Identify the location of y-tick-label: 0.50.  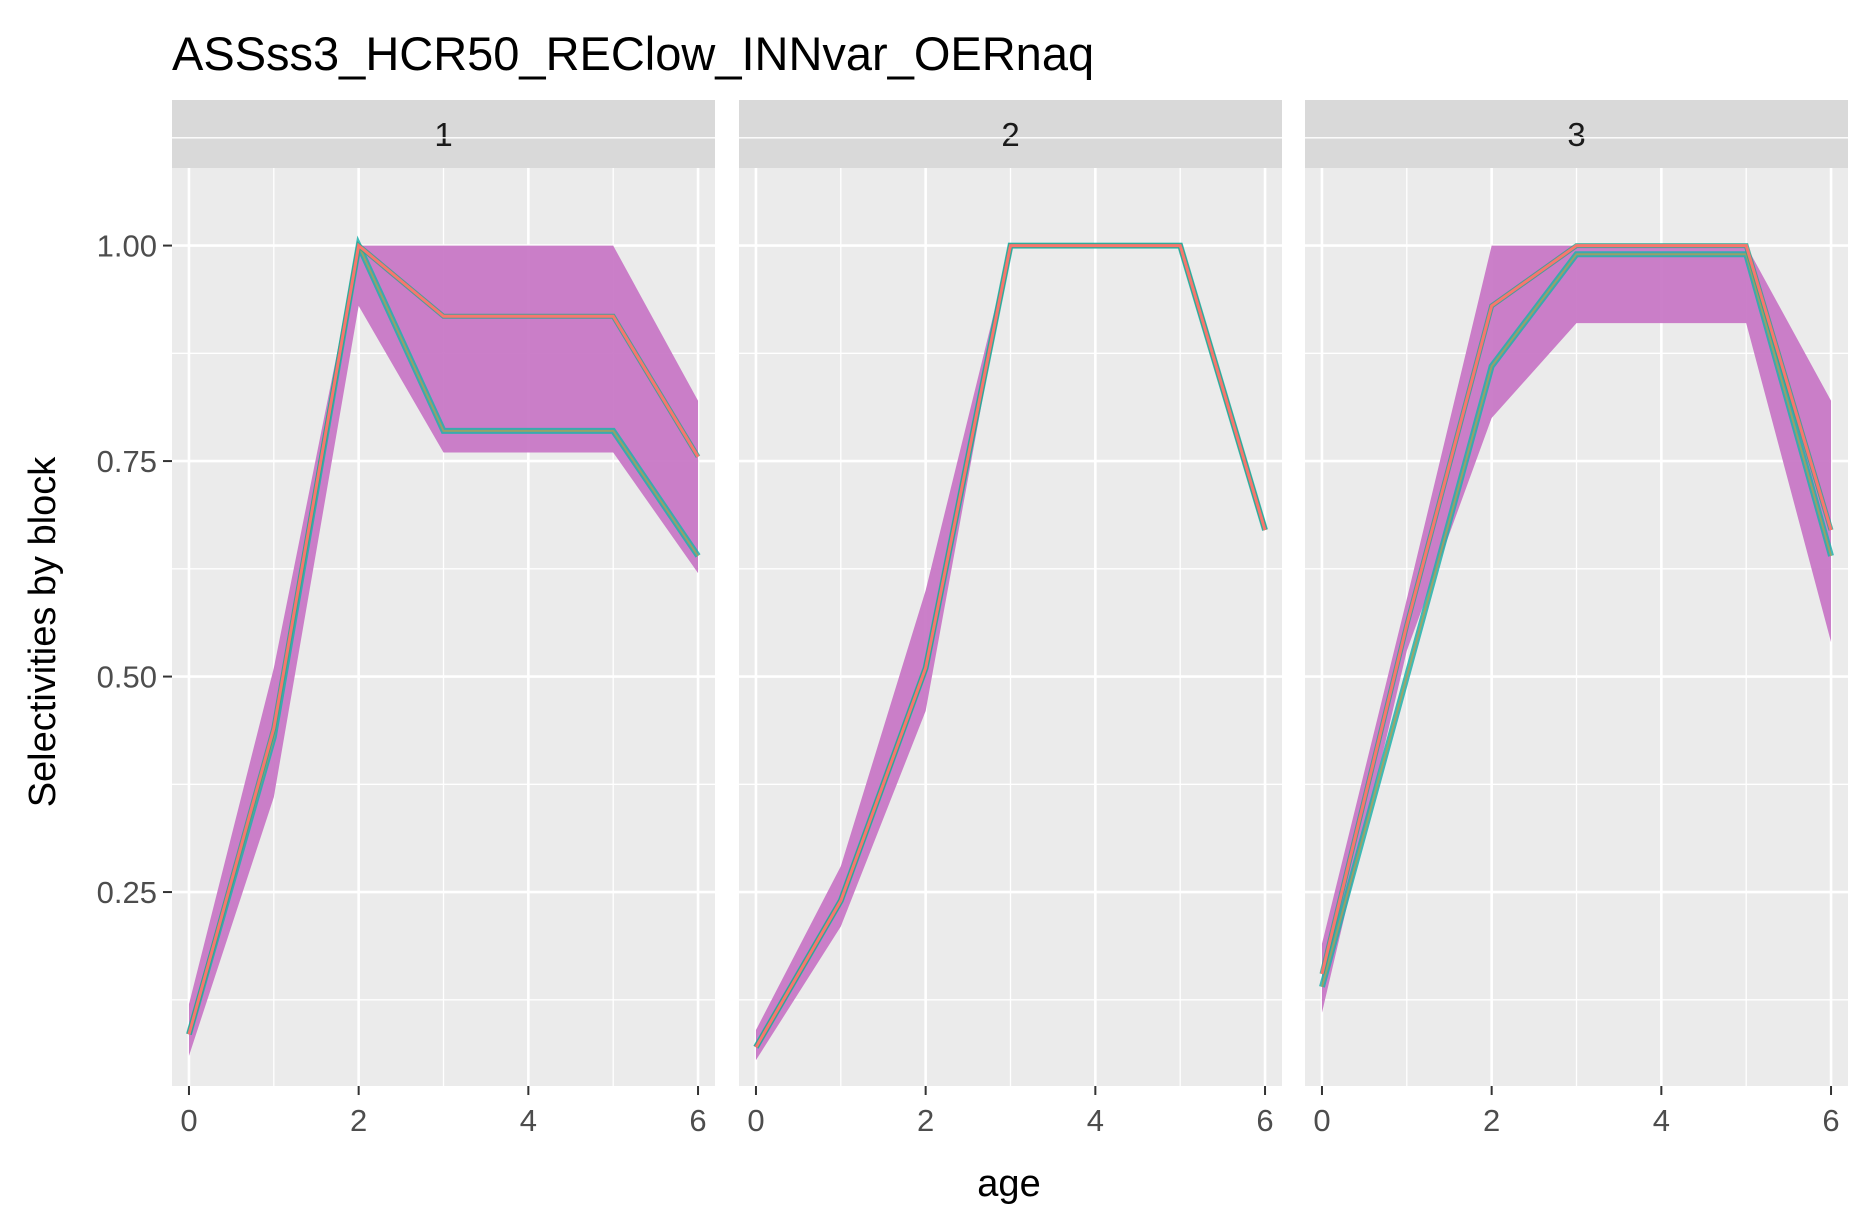
(127, 677).